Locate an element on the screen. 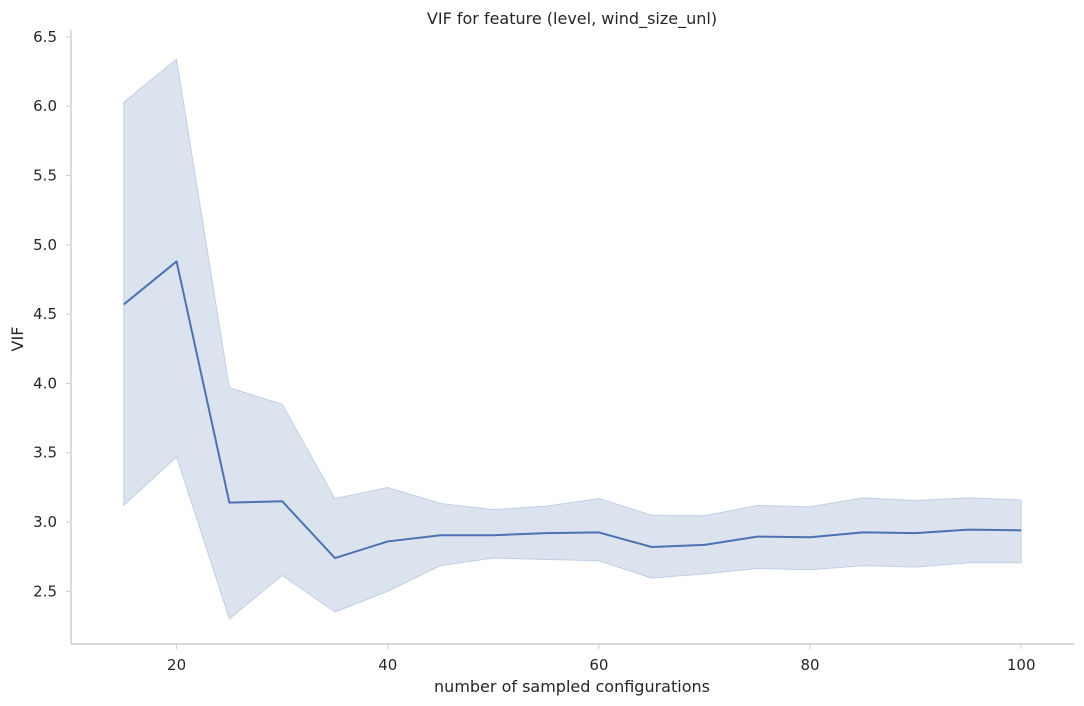 Image resolution: width=1084 pixels, height=706 pixels. y-tick-label: 6.0 is located at coordinates (45, 106).